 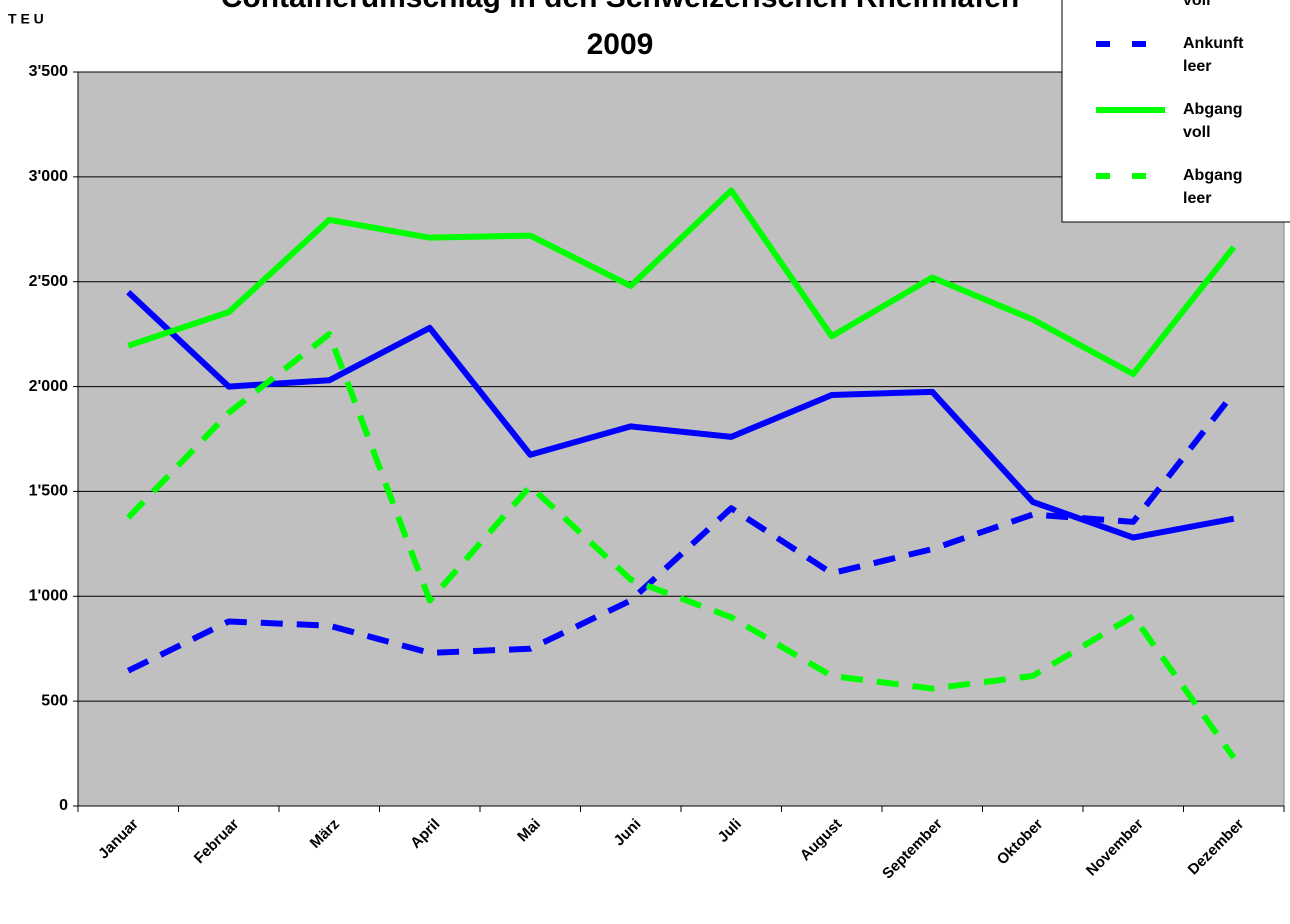 What do you see at coordinates (63, 805) in the screenshot?
I see `y-tick-label: 0` at bounding box center [63, 805].